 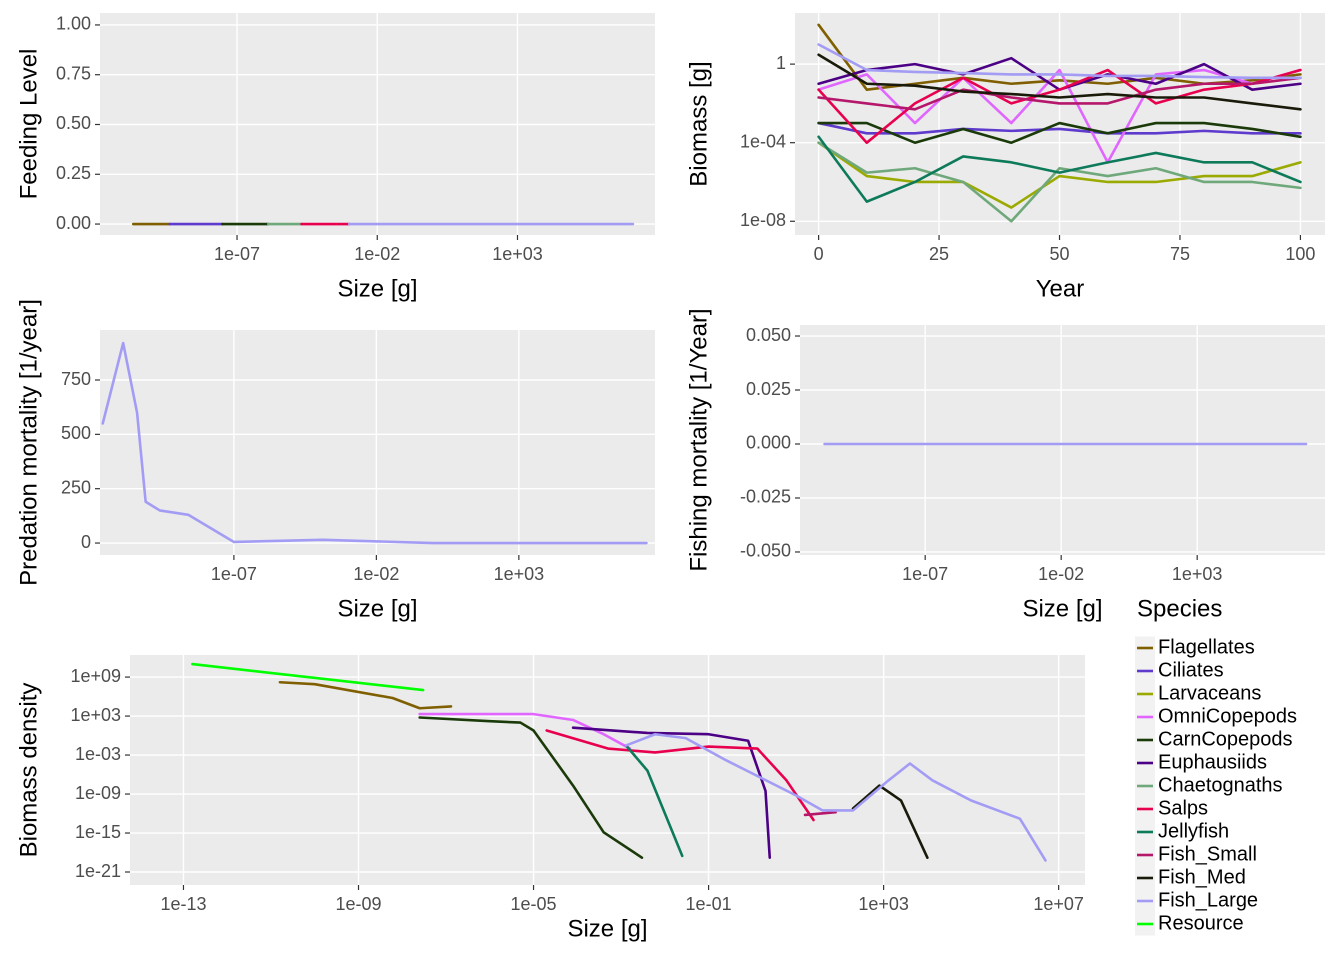 I want to click on x-tick-label: 1e-05, so click(x=534, y=904).